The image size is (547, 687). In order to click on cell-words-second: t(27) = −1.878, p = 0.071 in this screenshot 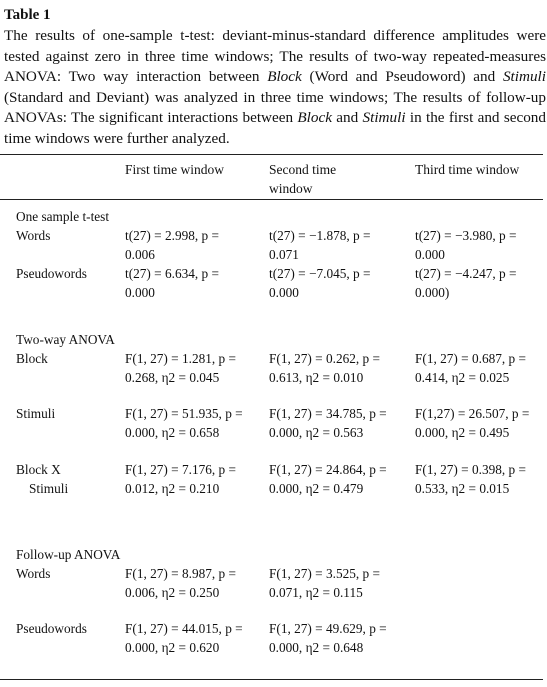, I will do `click(320, 245)`.